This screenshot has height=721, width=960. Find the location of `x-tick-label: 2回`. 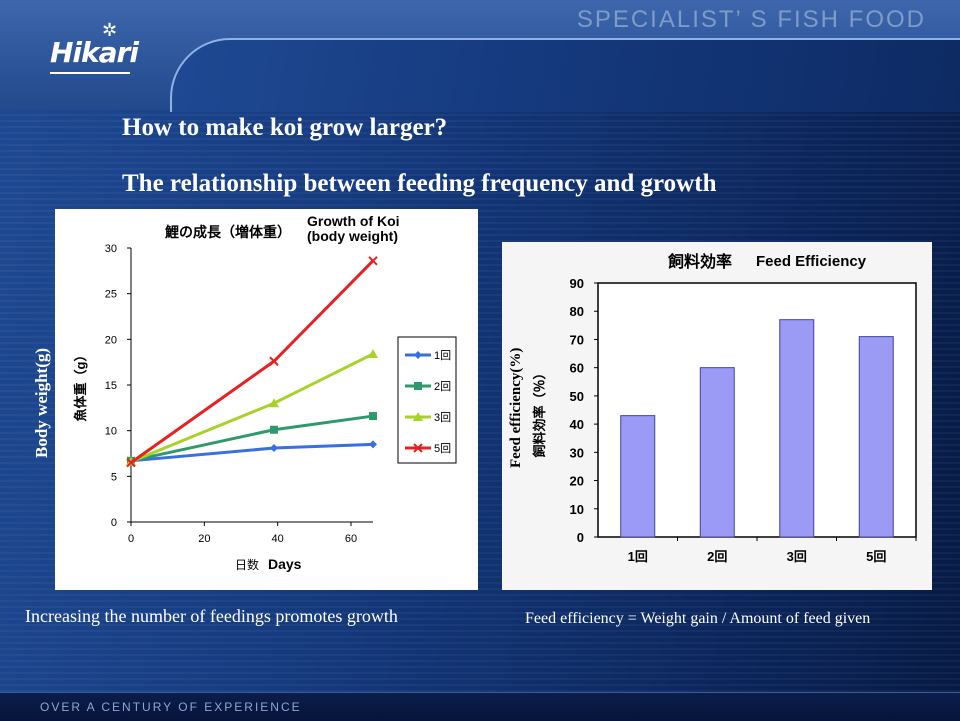

x-tick-label: 2回 is located at coordinates (717, 556).